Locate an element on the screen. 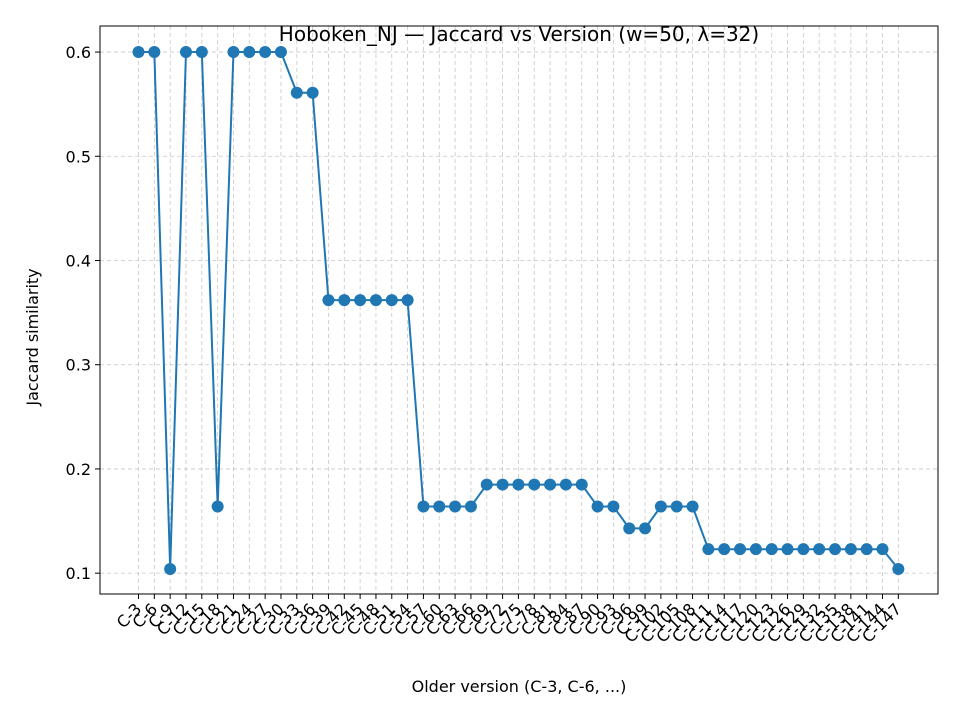 This screenshot has width=960, height=720. y-tick-label: 0.3 is located at coordinates (78, 365).